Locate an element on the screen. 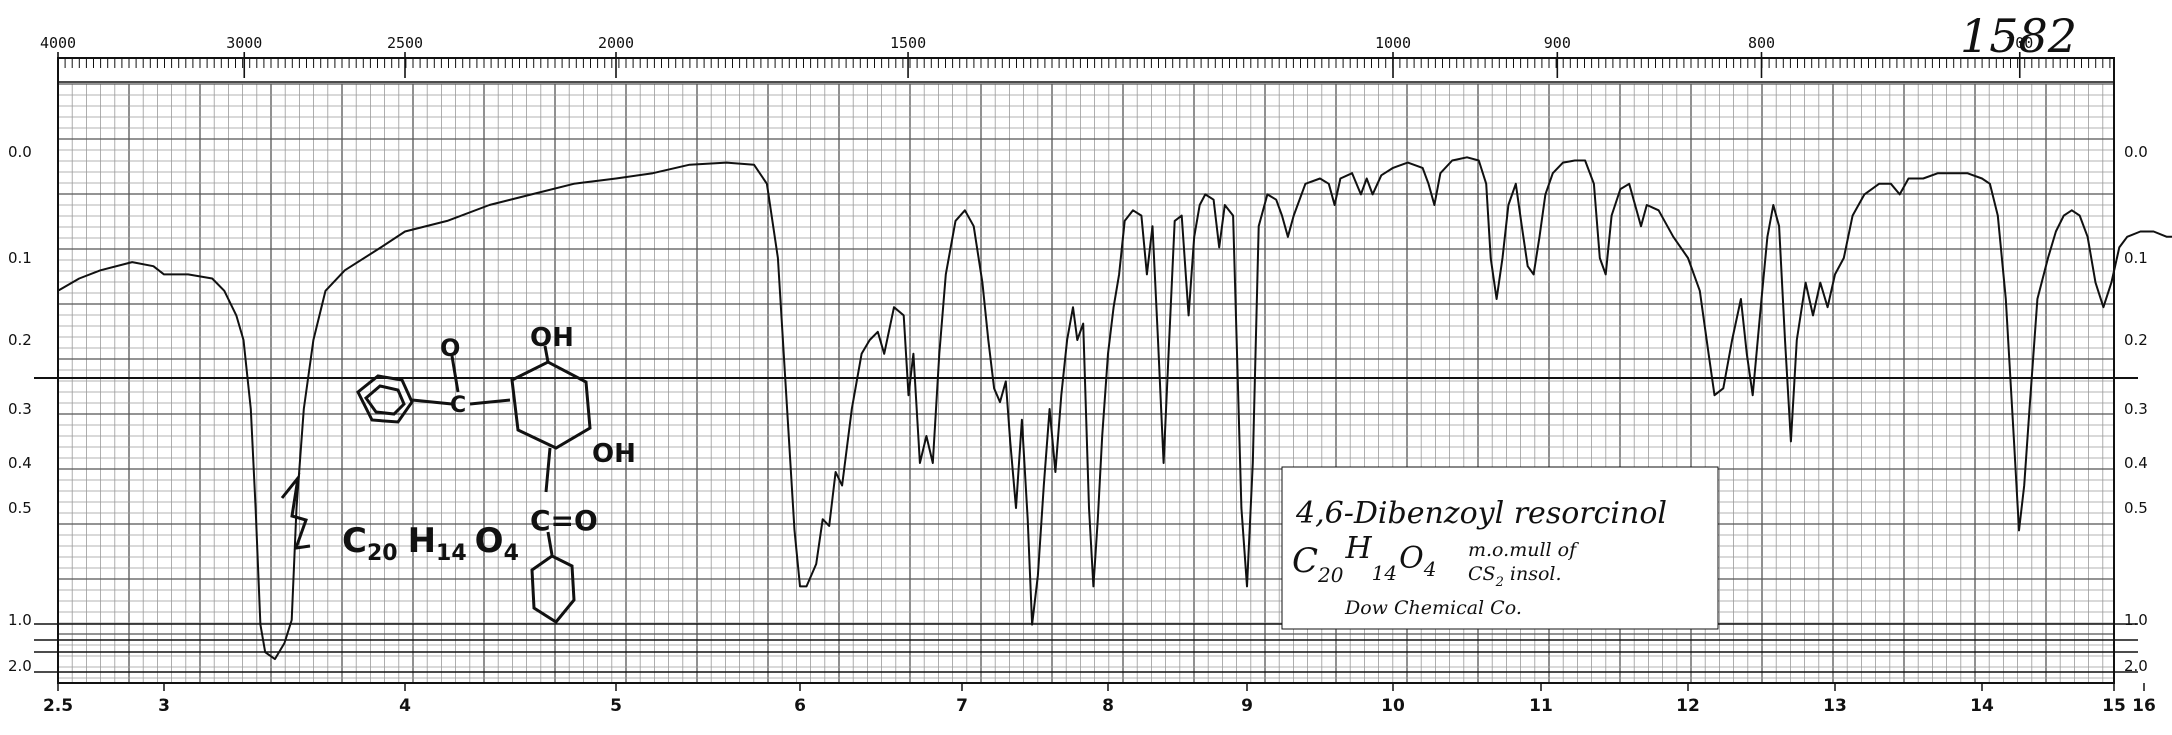 Image resolution: width=2172 pixels, height=735 pixels. note-compound-name: 4,6-Dibenzoyl resorcinol is located at coordinates (1481, 513).